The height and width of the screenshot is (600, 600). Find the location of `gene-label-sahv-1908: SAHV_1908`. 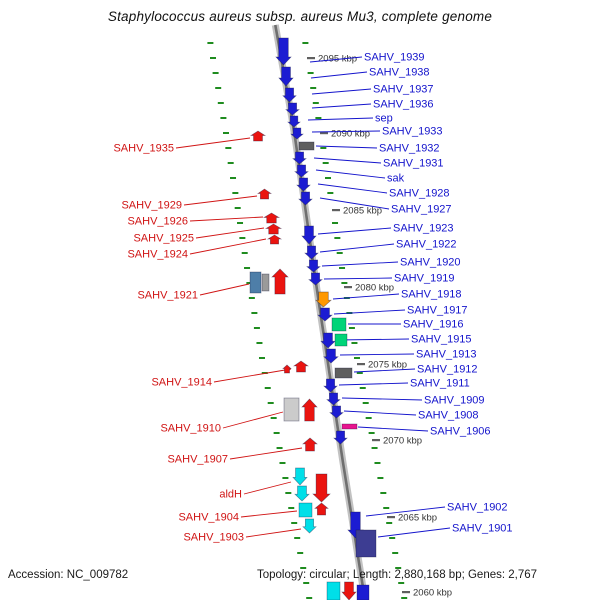

gene-label-sahv-1908: SAHV_1908 is located at coordinates (448, 416).